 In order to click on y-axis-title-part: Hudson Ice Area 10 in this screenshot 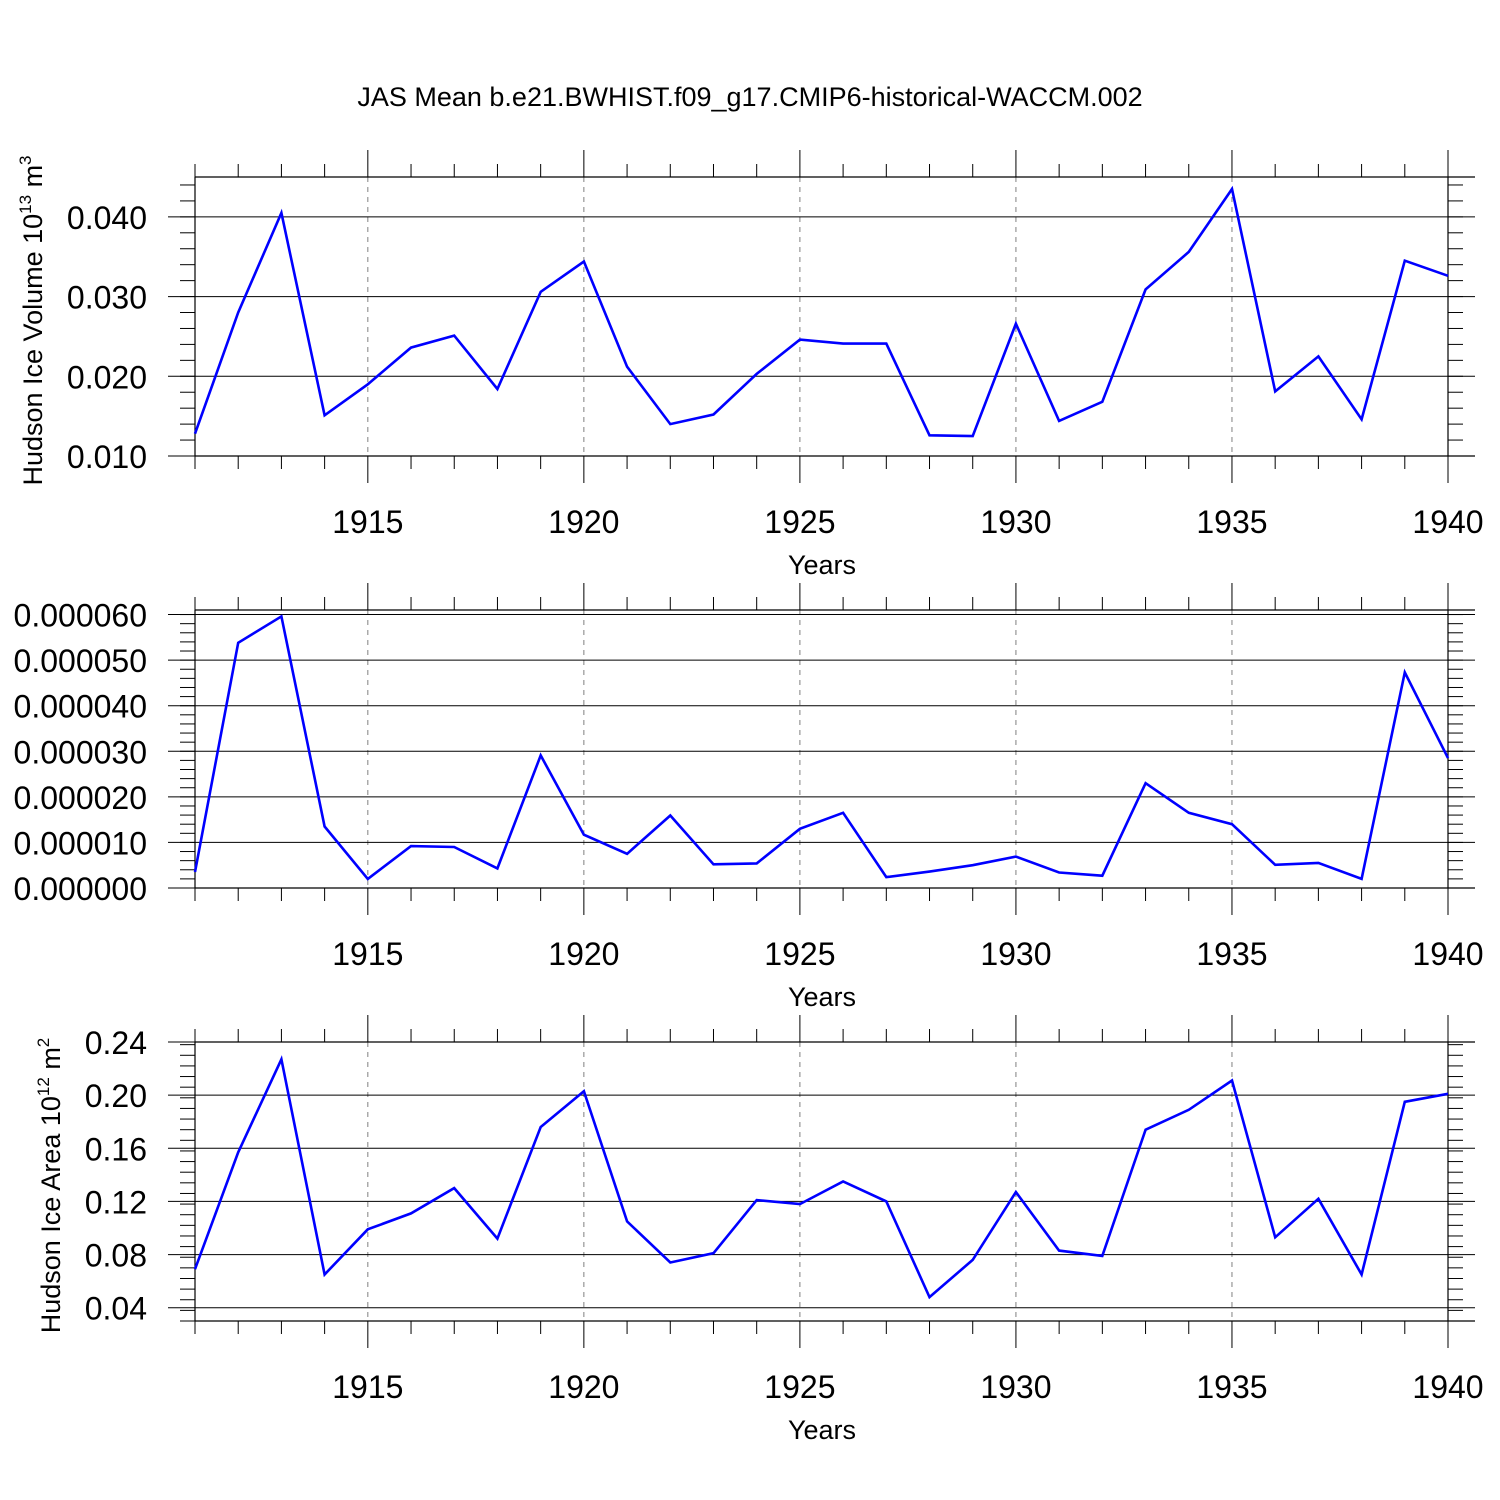, I will do `click(51, 1214)`.